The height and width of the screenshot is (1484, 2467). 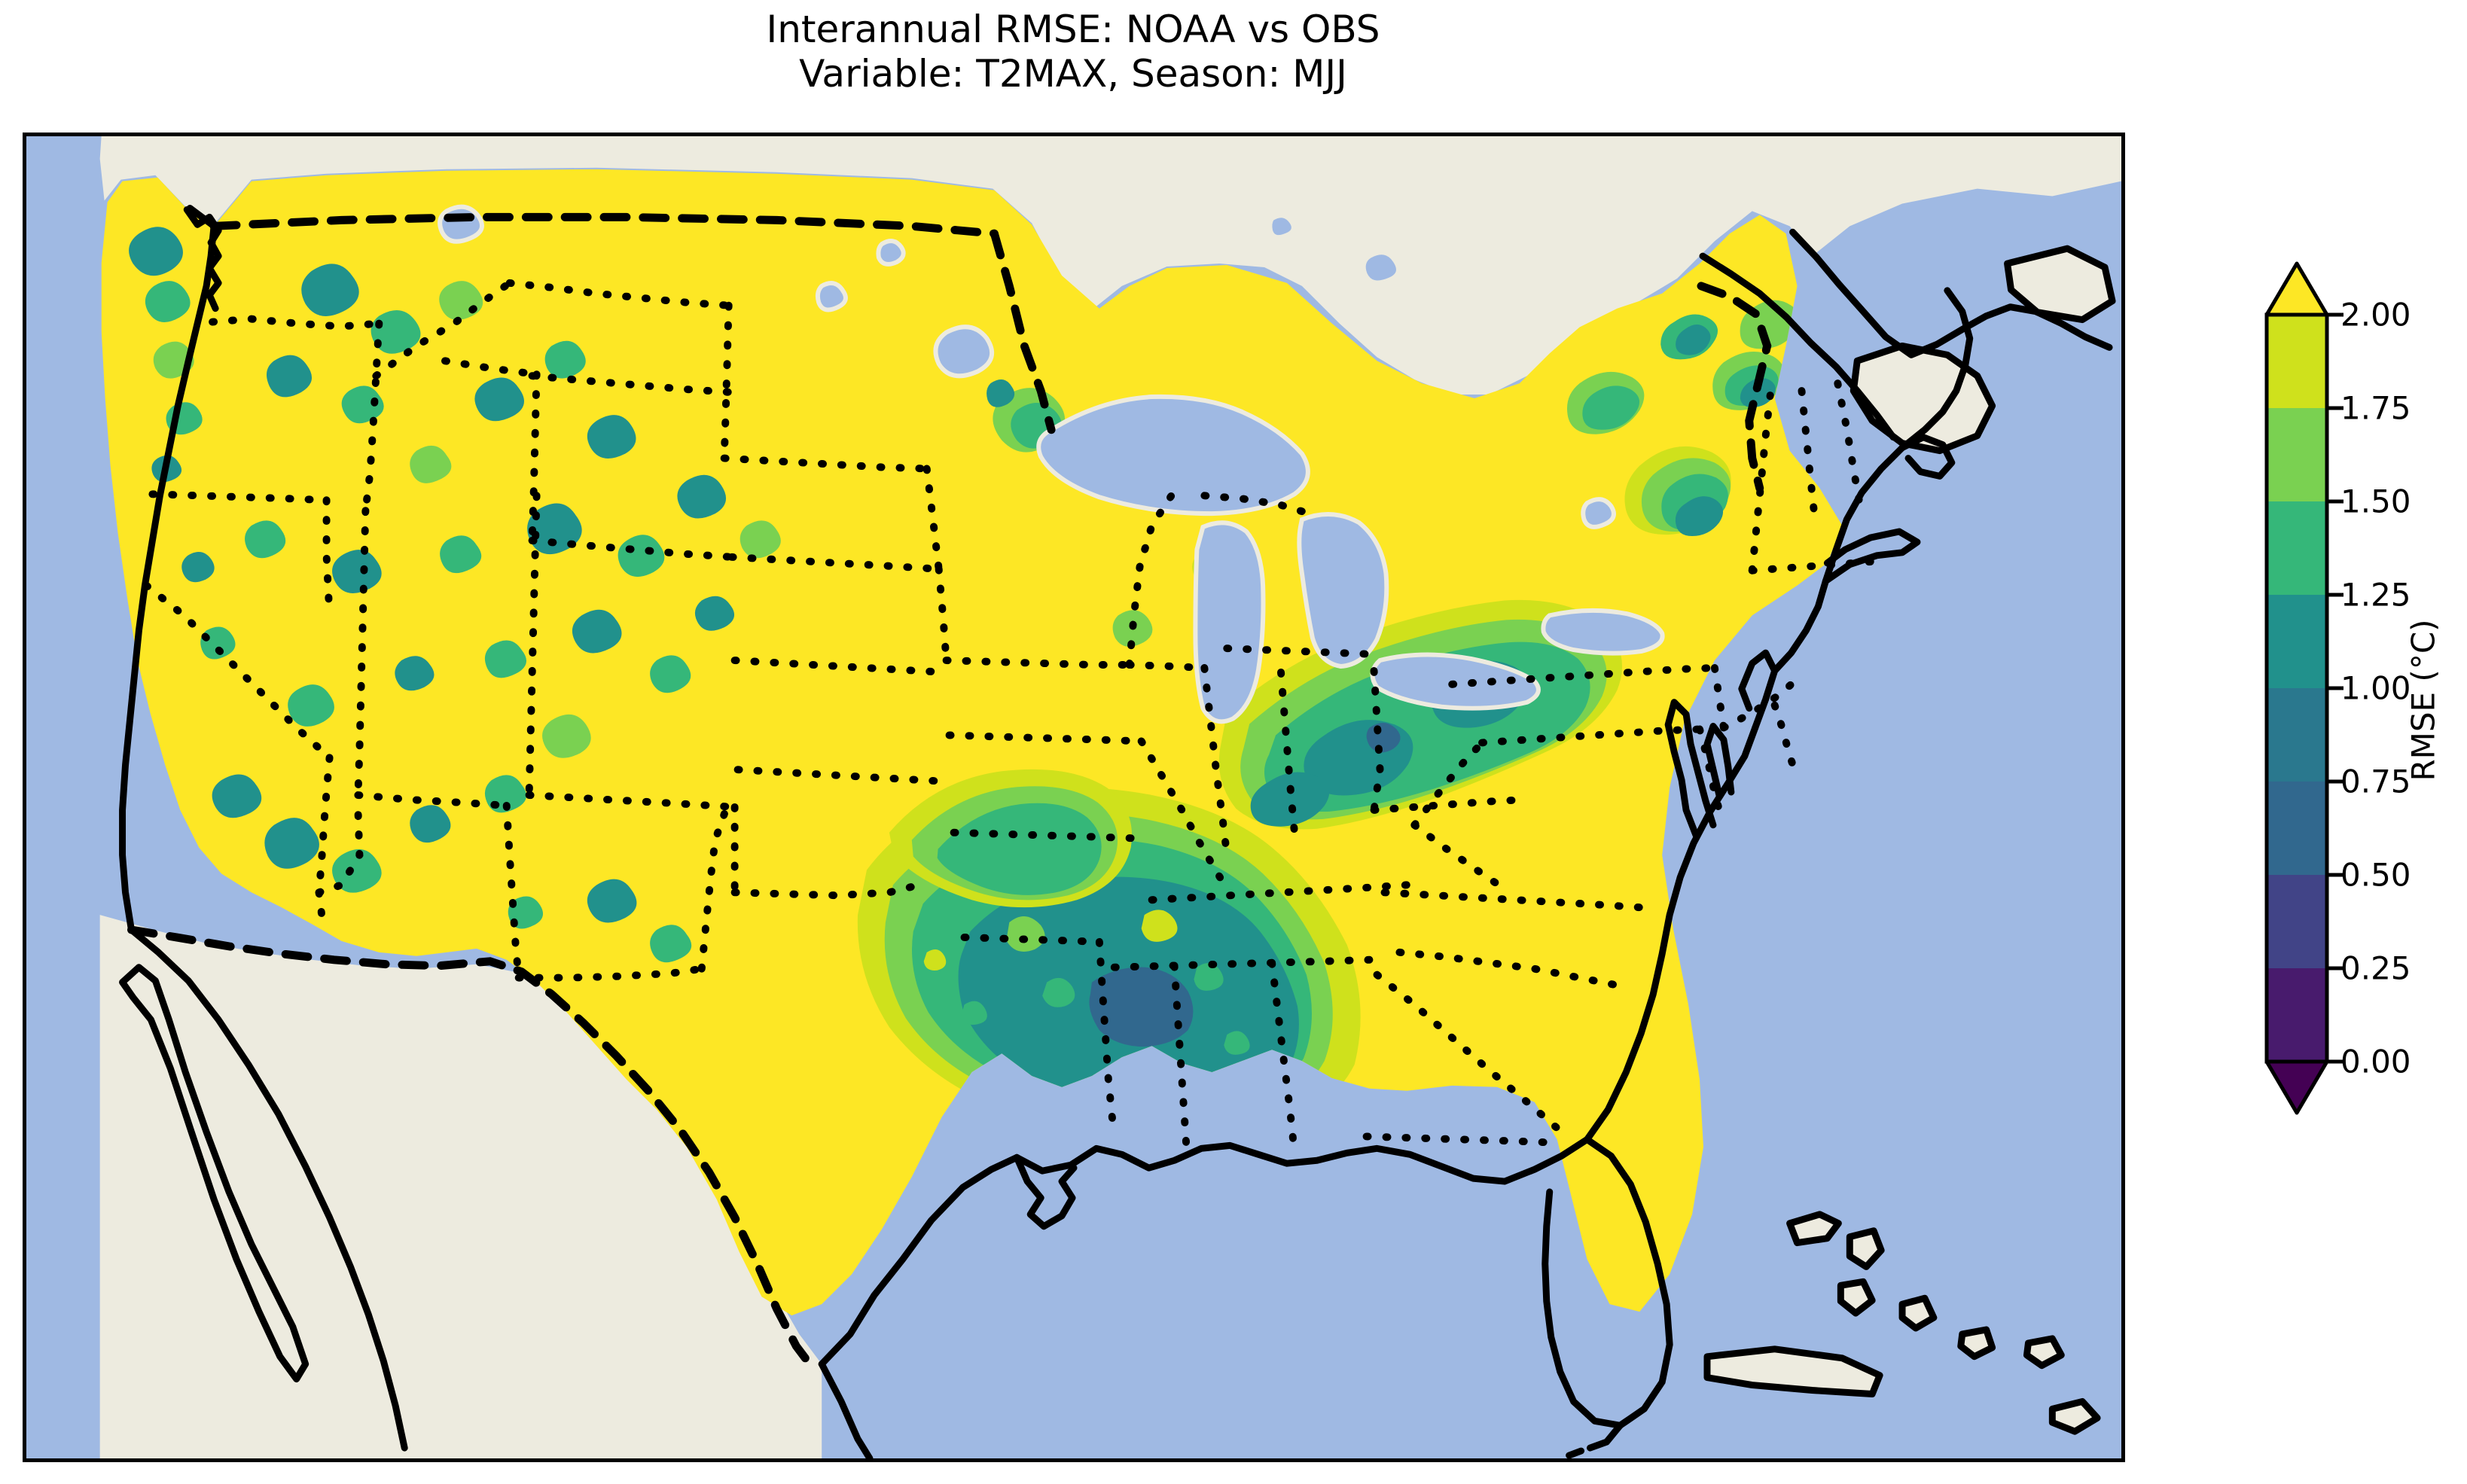 What do you see at coordinates (2375, 1061) in the screenshot?
I see `colorbar-tick-label-0.00: 0.00` at bounding box center [2375, 1061].